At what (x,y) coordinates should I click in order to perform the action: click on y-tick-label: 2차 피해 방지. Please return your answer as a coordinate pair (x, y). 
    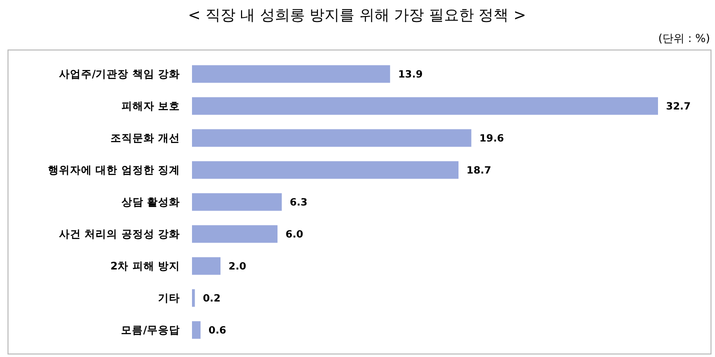
    Looking at the image, I should click on (145, 266).